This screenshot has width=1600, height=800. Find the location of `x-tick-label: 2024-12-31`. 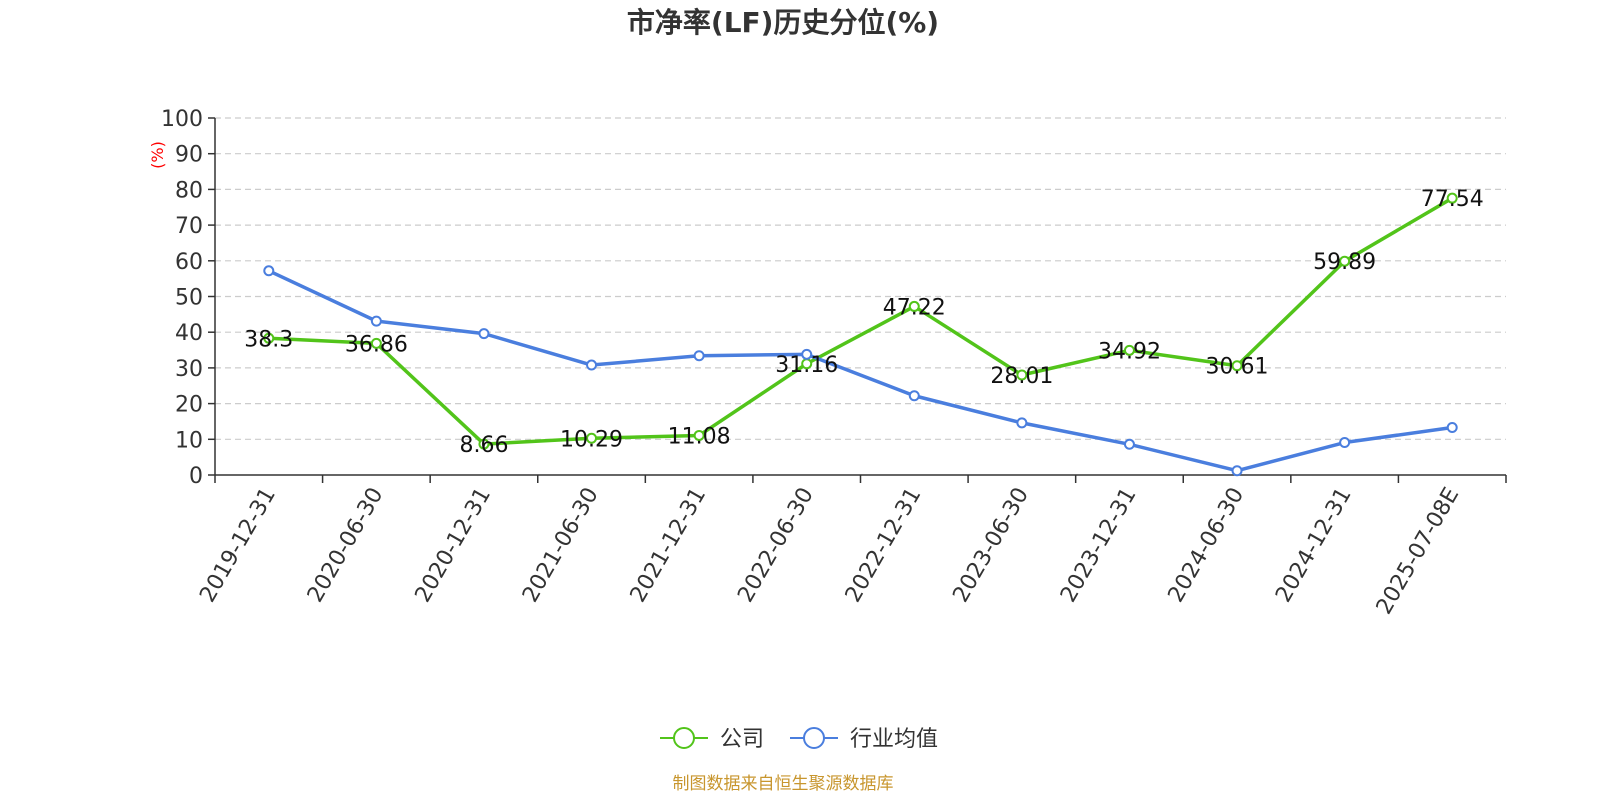

x-tick-label: 2024-12-31 is located at coordinates (1314, 545).